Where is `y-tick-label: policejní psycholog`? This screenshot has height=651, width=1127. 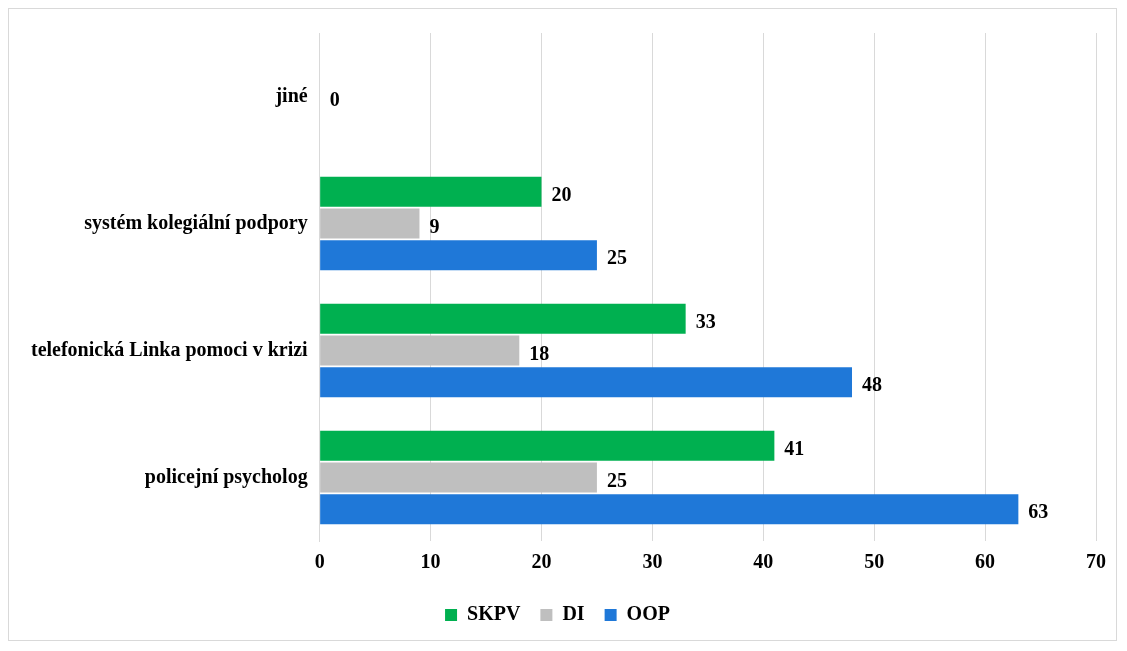
y-tick-label: policejní psycholog is located at coordinates (226, 476).